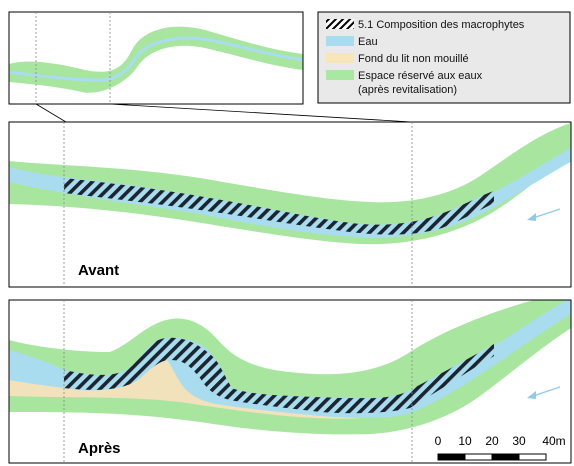  What do you see at coordinates (420, 76) in the screenshot?
I see `legend-label-reserved: Espace réservé aux eaux` at bounding box center [420, 76].